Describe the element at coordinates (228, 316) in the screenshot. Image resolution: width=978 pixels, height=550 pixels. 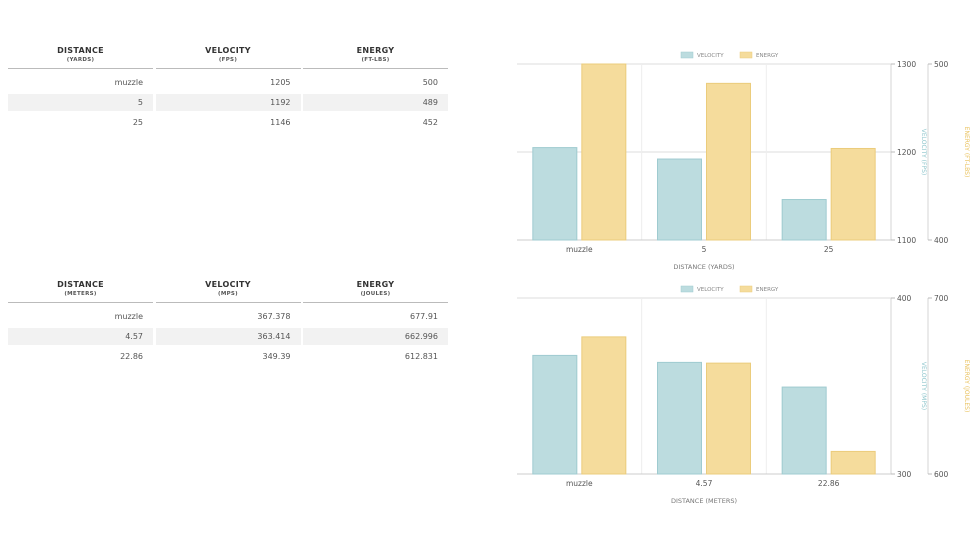
I see `table-row: muzzle 367.378 677.91` at that location.